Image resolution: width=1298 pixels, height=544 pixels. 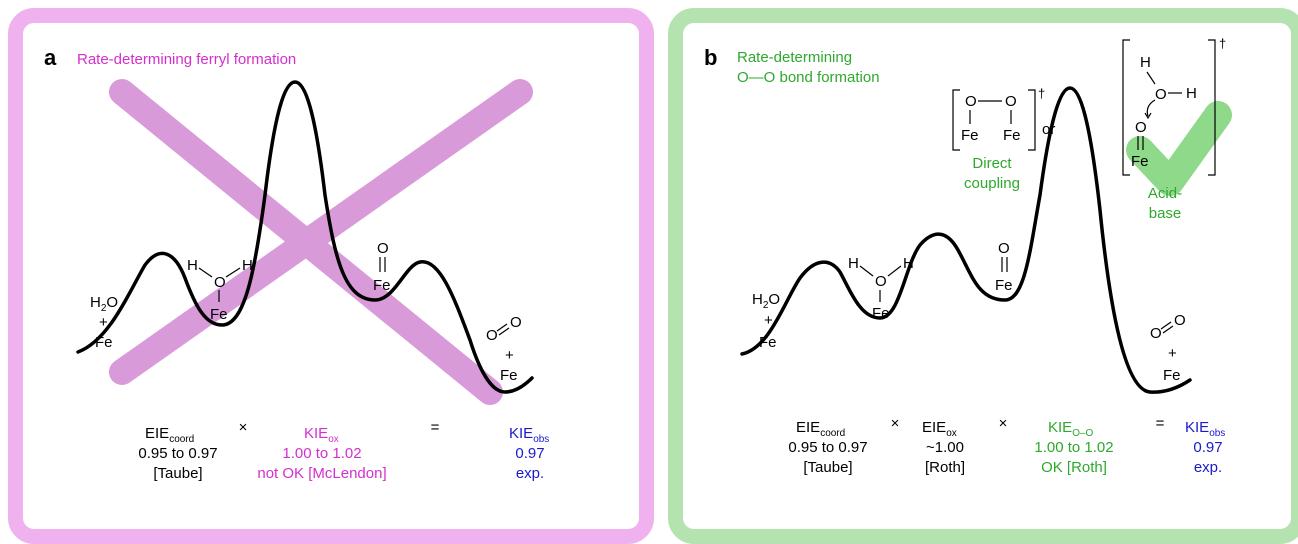 I want to click on times-sign-2: ×, so click(x=1003, y=423).